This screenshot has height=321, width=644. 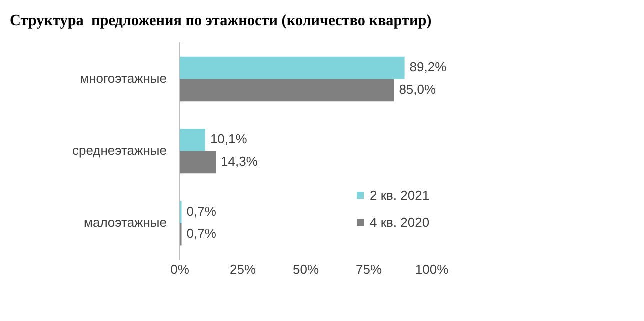 I want to click on y-tick-label: среднеэтажные, so click(x=119, y=150).